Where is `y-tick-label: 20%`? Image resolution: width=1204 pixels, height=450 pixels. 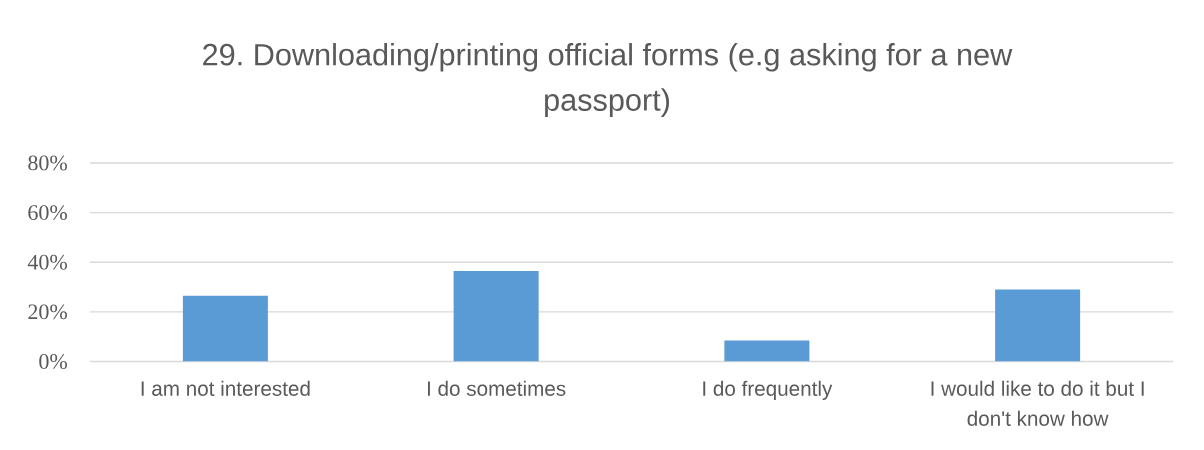 y-tick-label: 20% is located at coordinates (47, 312).